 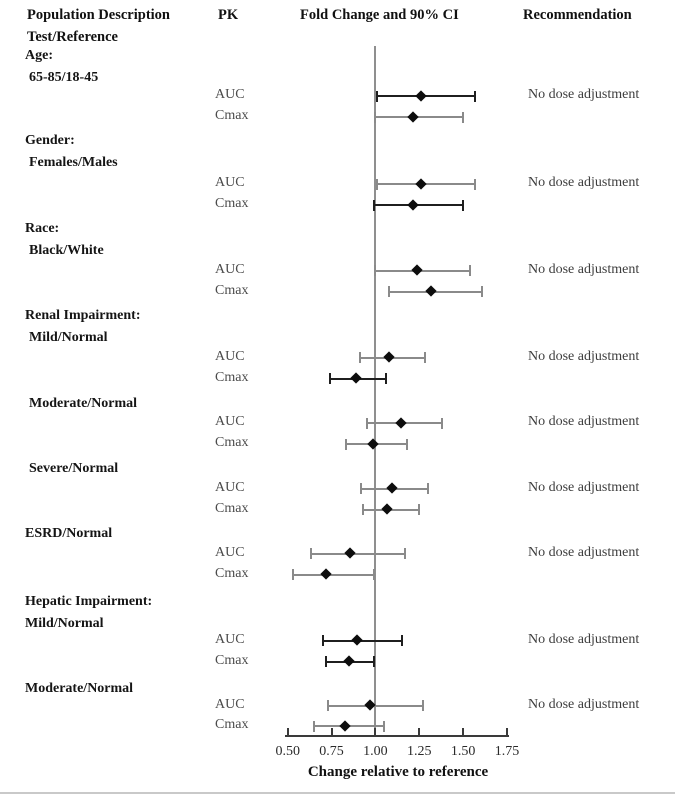 I want to click on population-label: Mild/Normal, so click(x=68, y=337).